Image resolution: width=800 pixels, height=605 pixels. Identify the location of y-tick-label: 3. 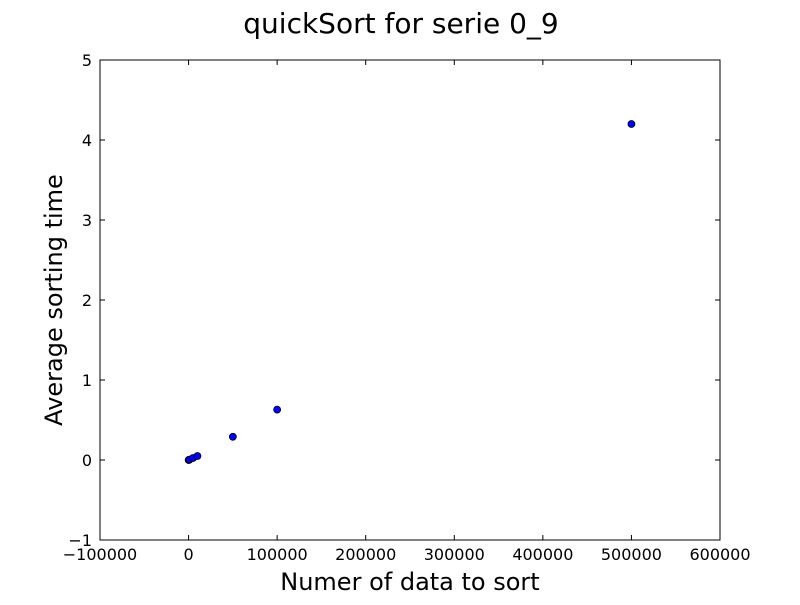
(87, 220).